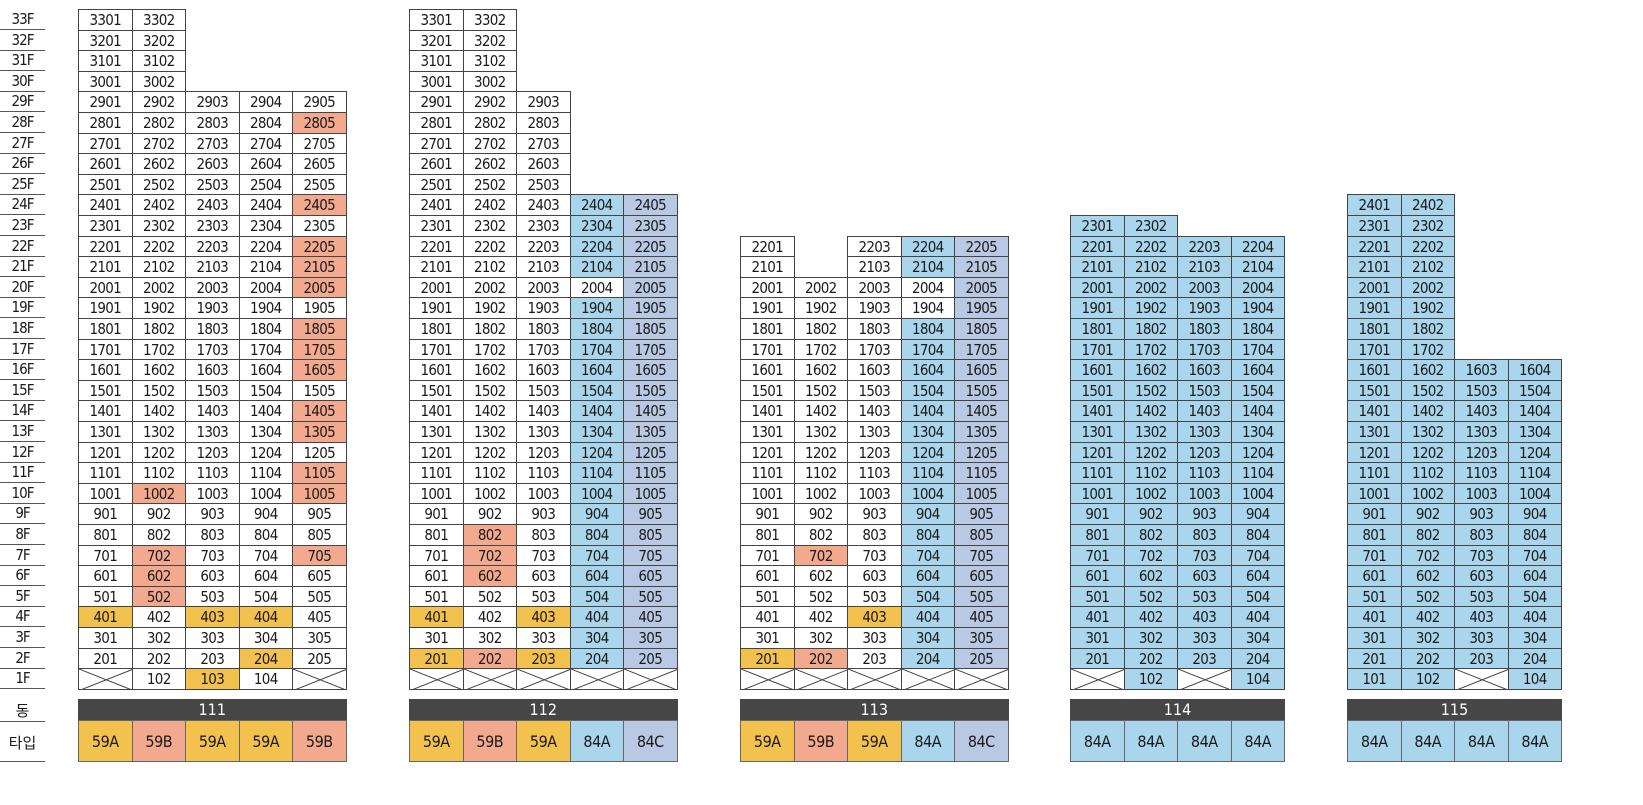  Describe the element at coordinates (212, 246) in the screenshot. I see `unit-cell: 2203` at that location.